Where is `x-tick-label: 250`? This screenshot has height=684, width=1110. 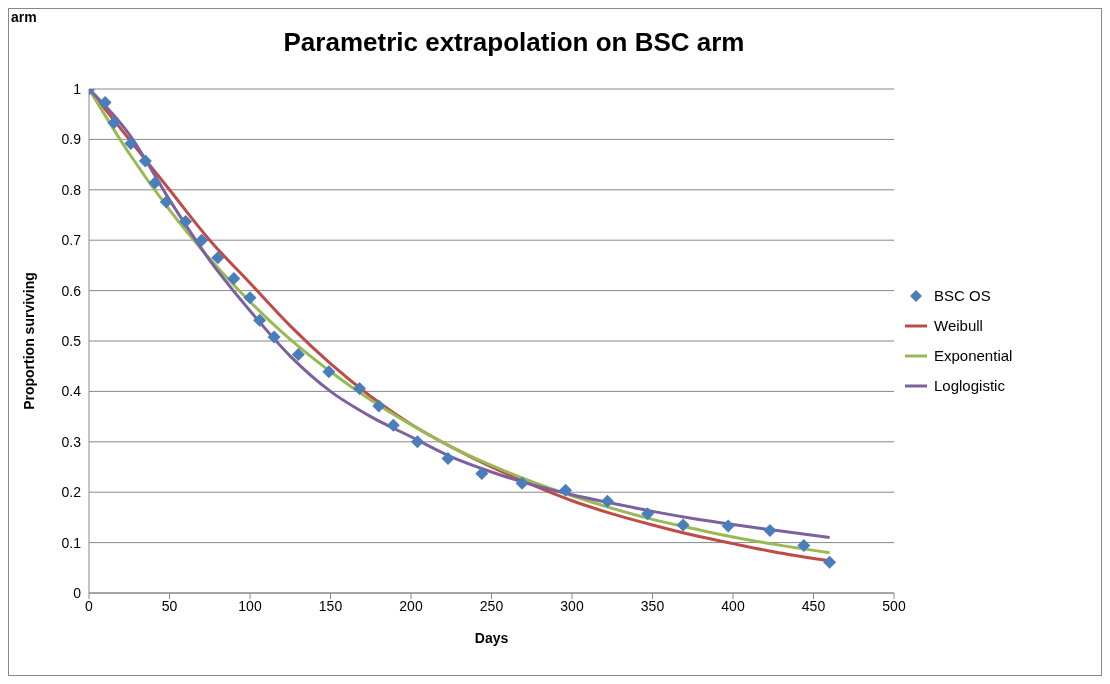
x-tick-label: 250 is located at coordinates (491, 605).